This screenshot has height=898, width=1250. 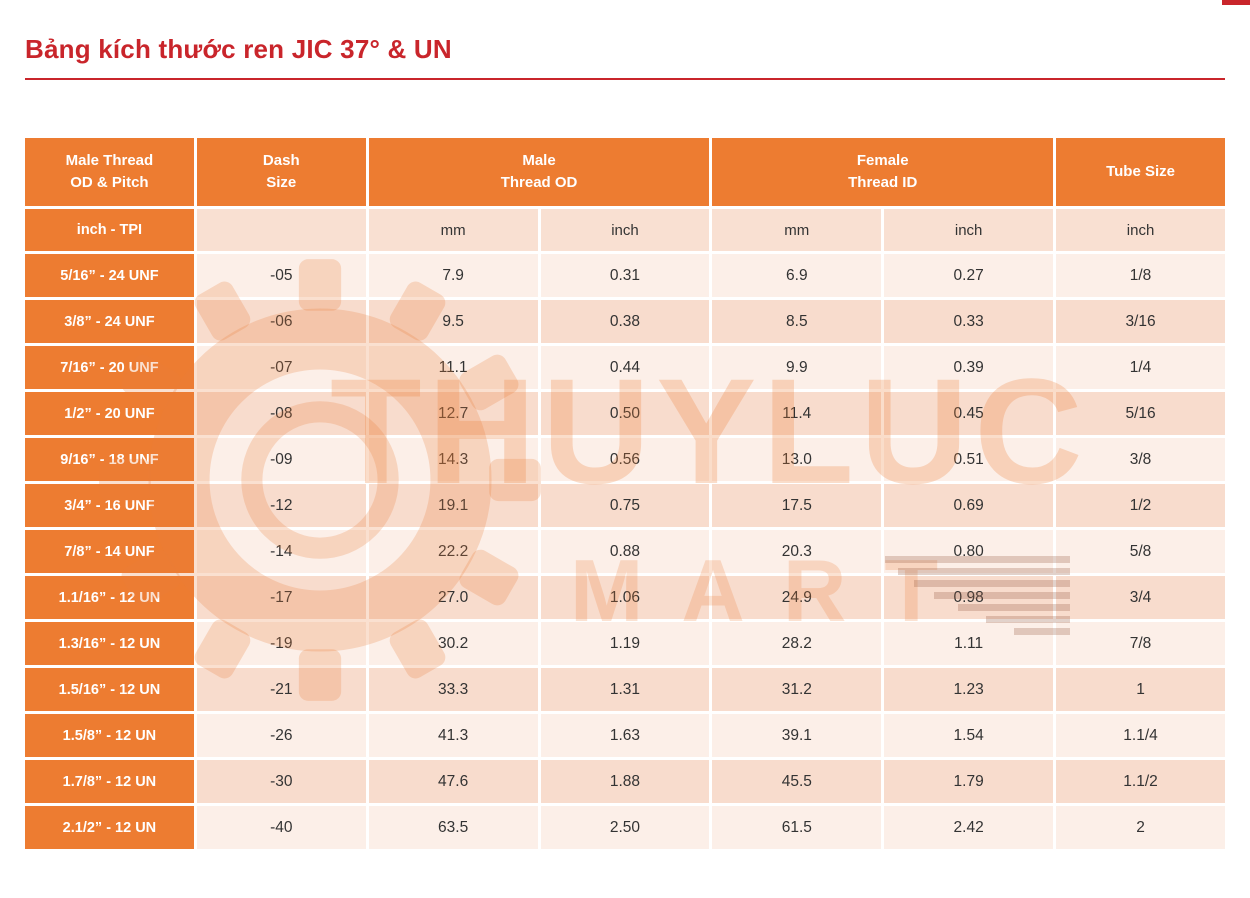 I want to click on value-cell: 0.75, so click(x=625, y=505).